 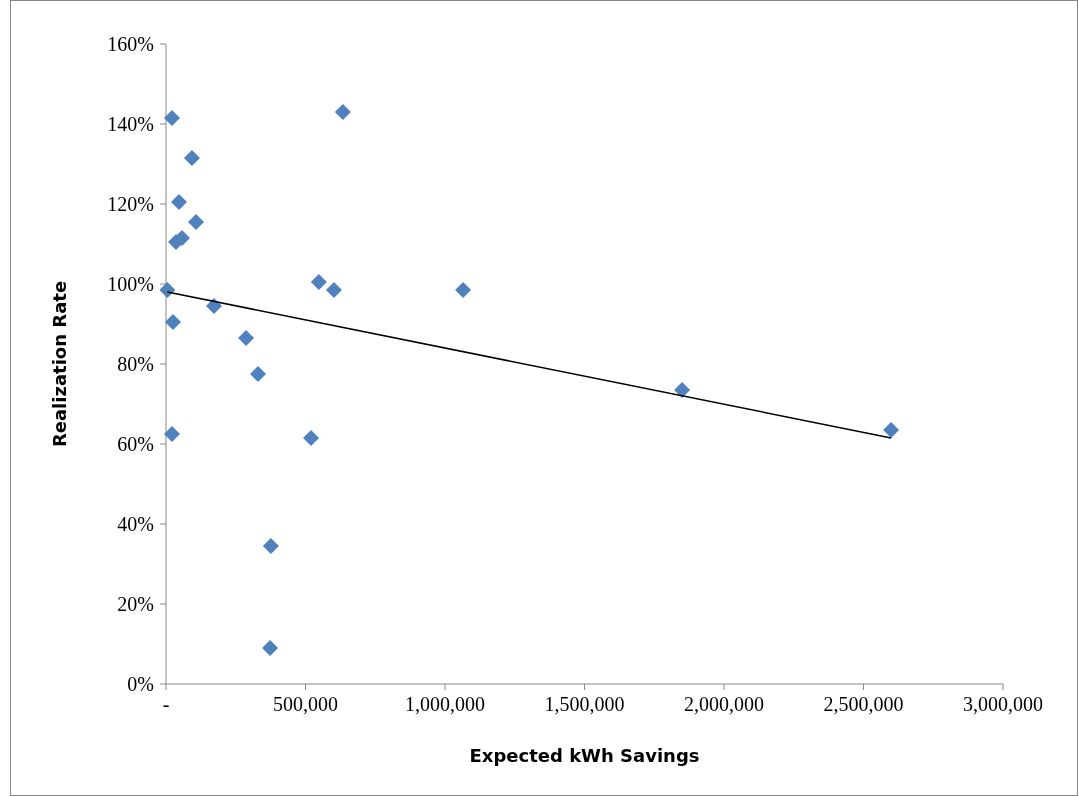 I want to click on y-tick-label: 100%, so click(x=130, y=284).